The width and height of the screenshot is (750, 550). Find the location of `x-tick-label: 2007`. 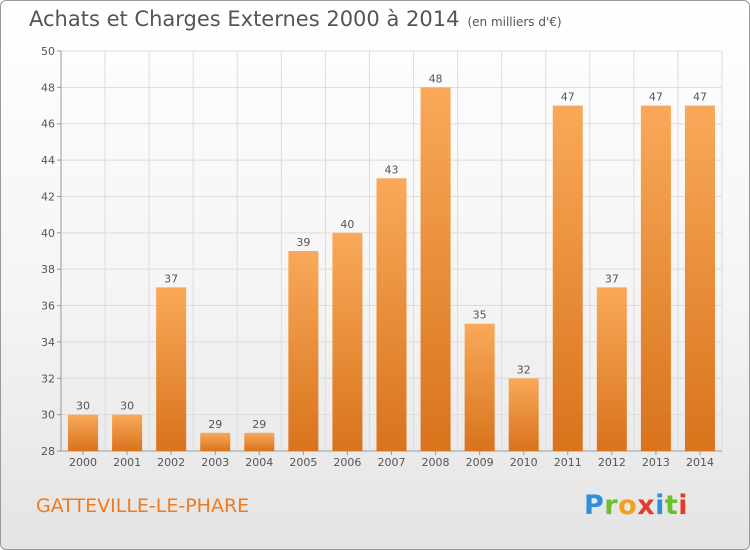

x-tick-label: 2007 is located at coordinates (392, 462).